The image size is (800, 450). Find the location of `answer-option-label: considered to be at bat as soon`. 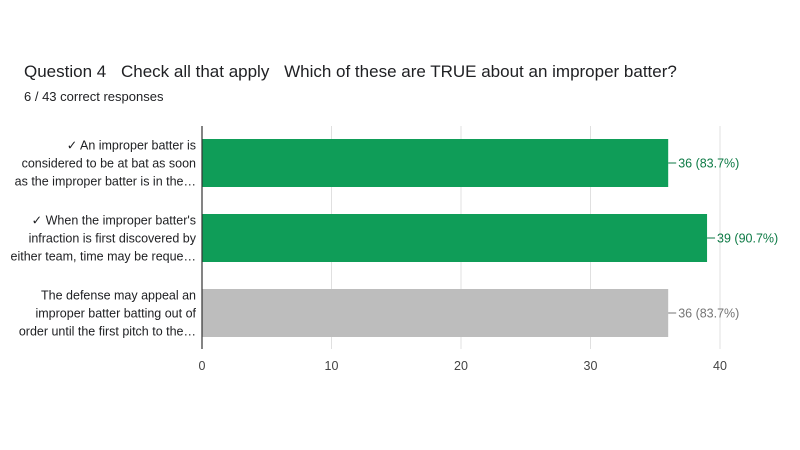

answer-option-label: considered to be at bat as soon is located at coordinates (109, 164).